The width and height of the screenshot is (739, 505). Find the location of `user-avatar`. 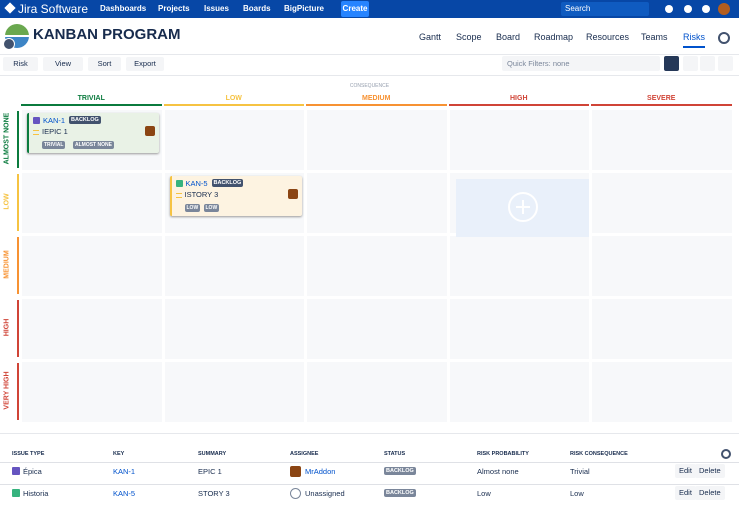

user-avatar is located at coordinates (724, 9).